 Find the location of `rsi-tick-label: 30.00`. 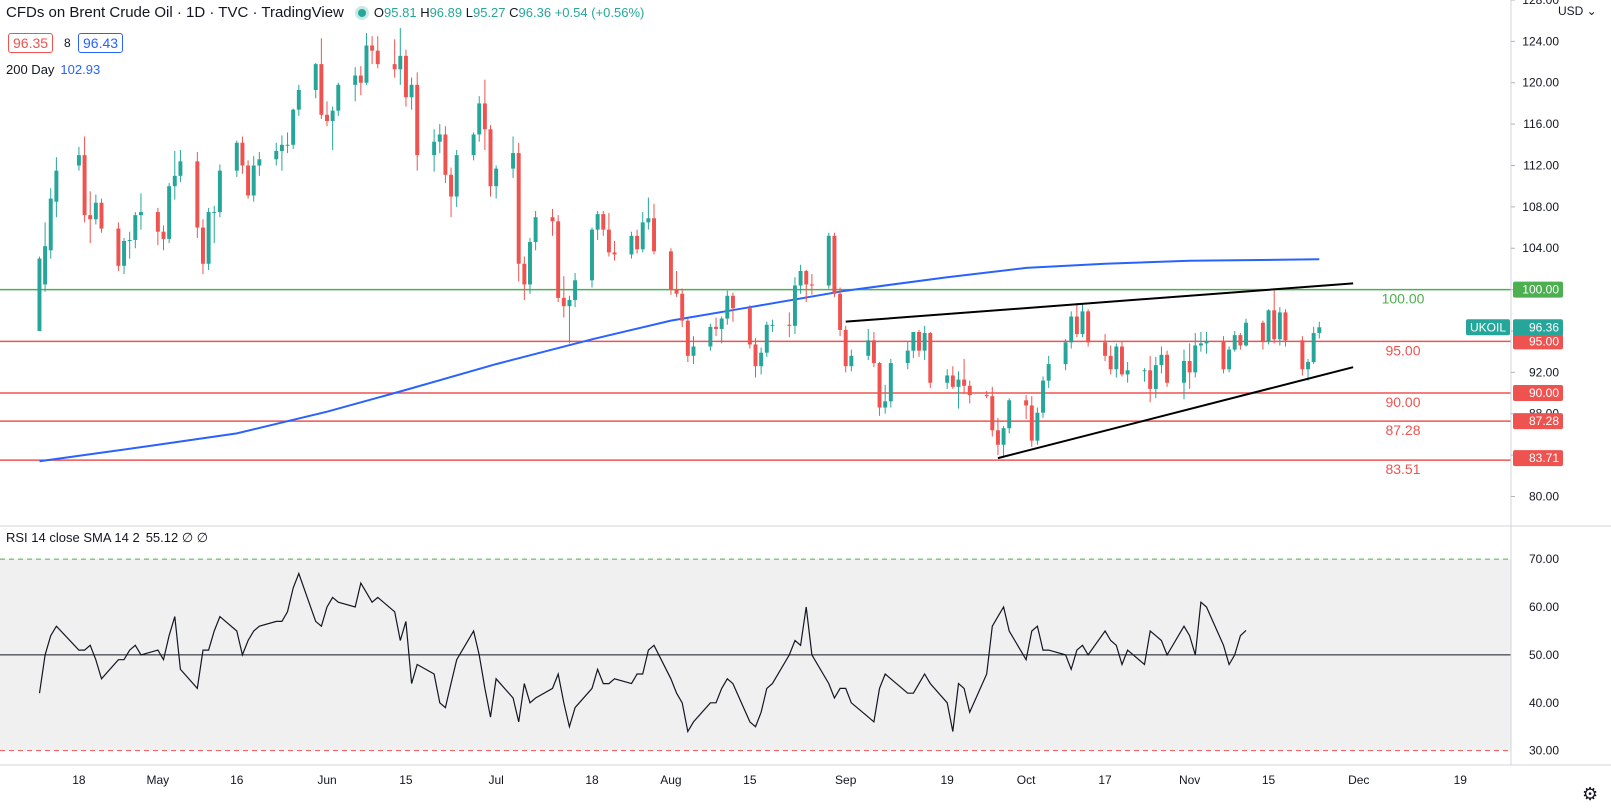

rsi-tick-label: 30.00 is located at coordinates (1544, 751).